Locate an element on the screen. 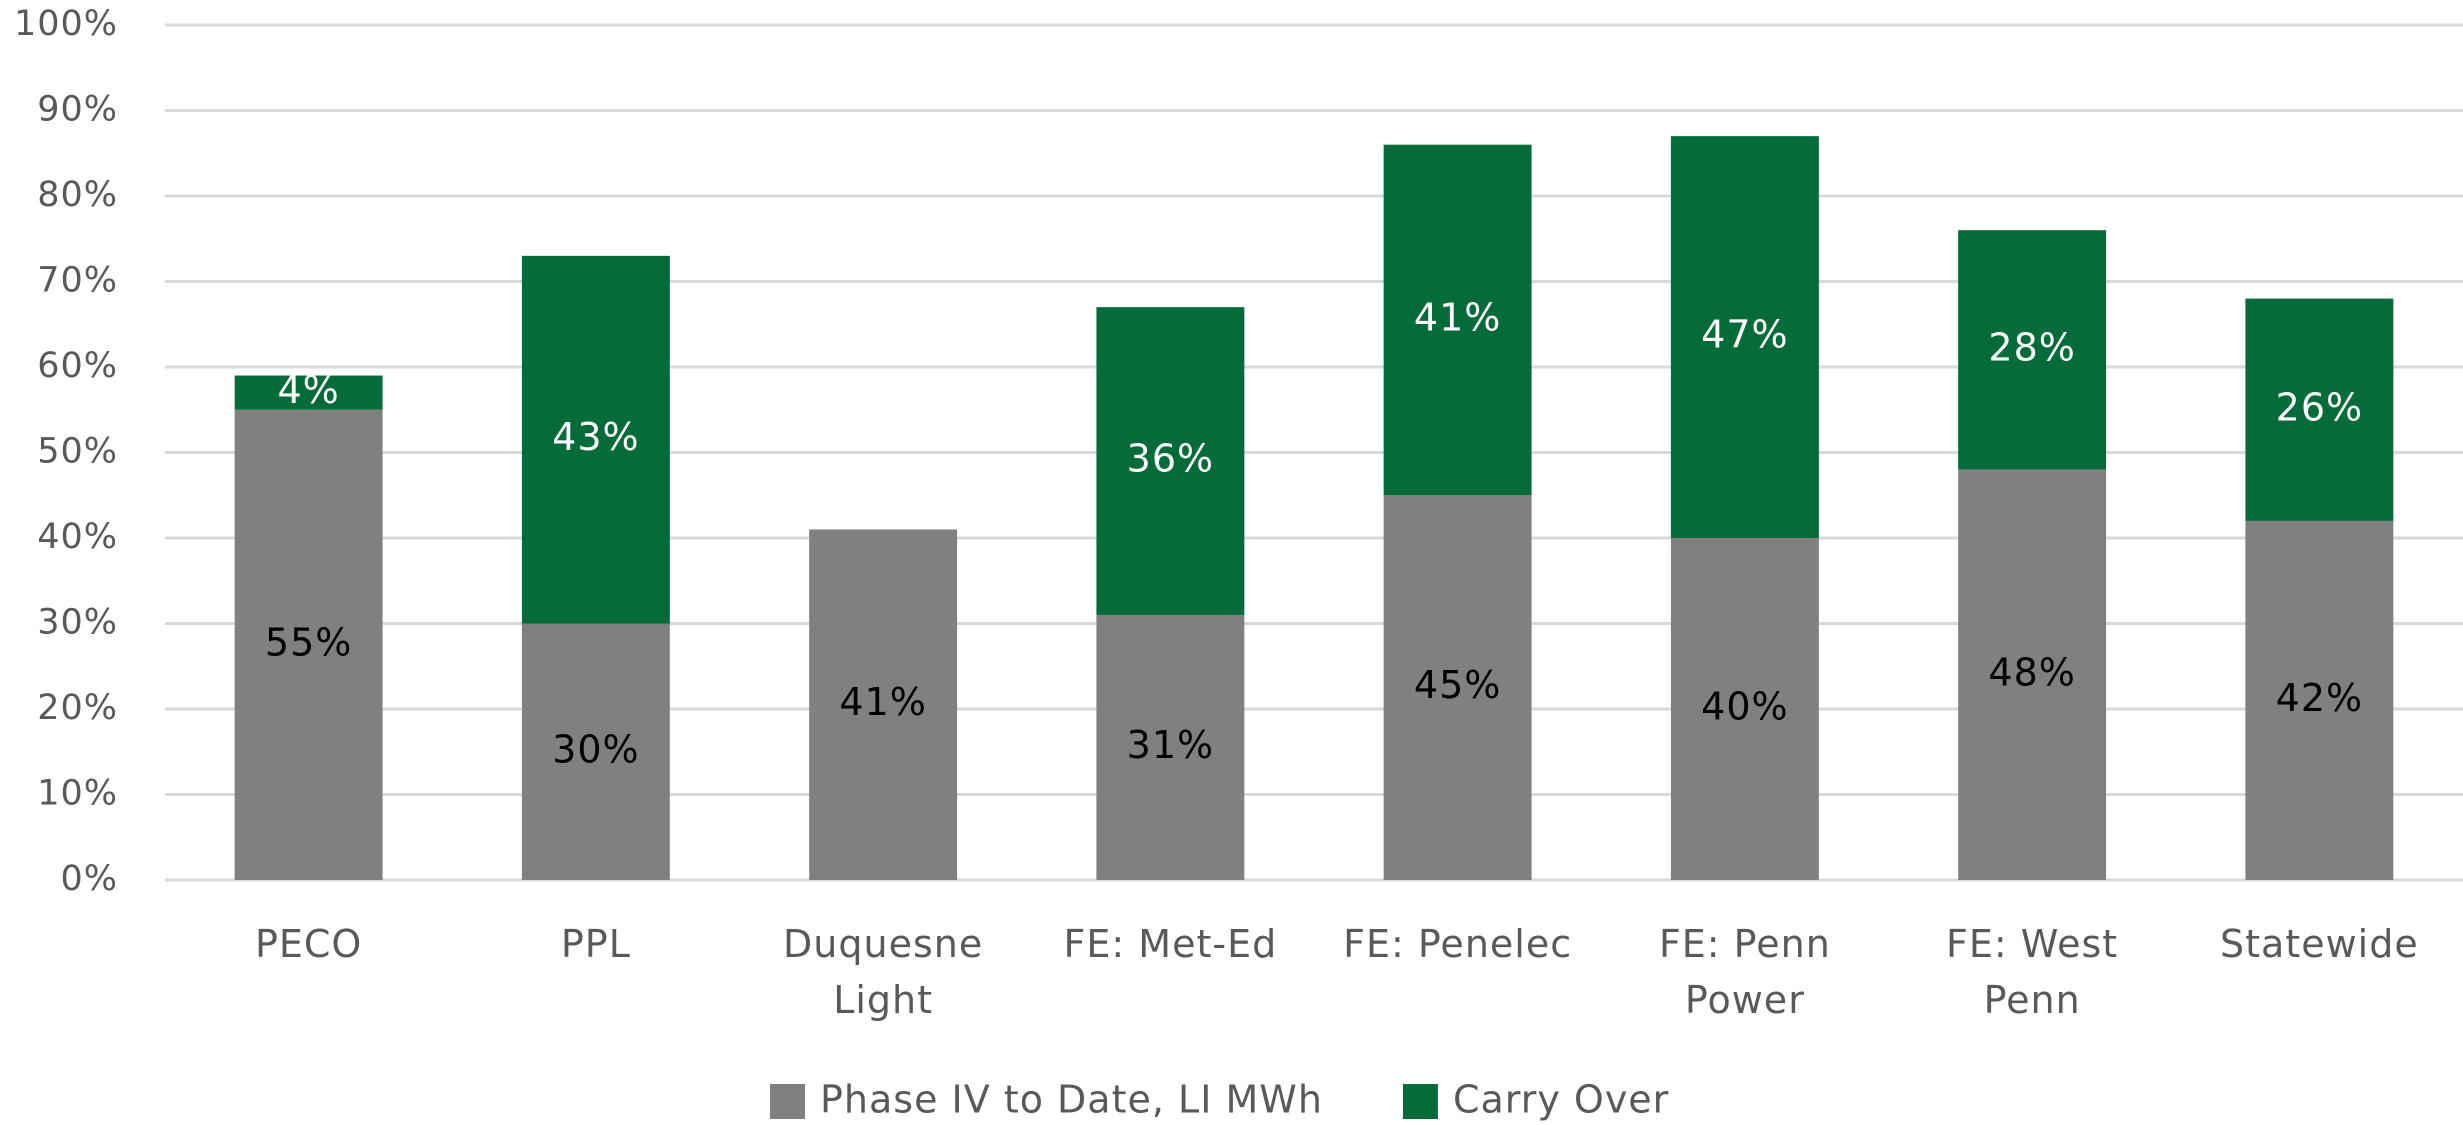 This screenshot has width=2463, height=1125. y-tick-label: 60% is located at coordinates (77, 366).